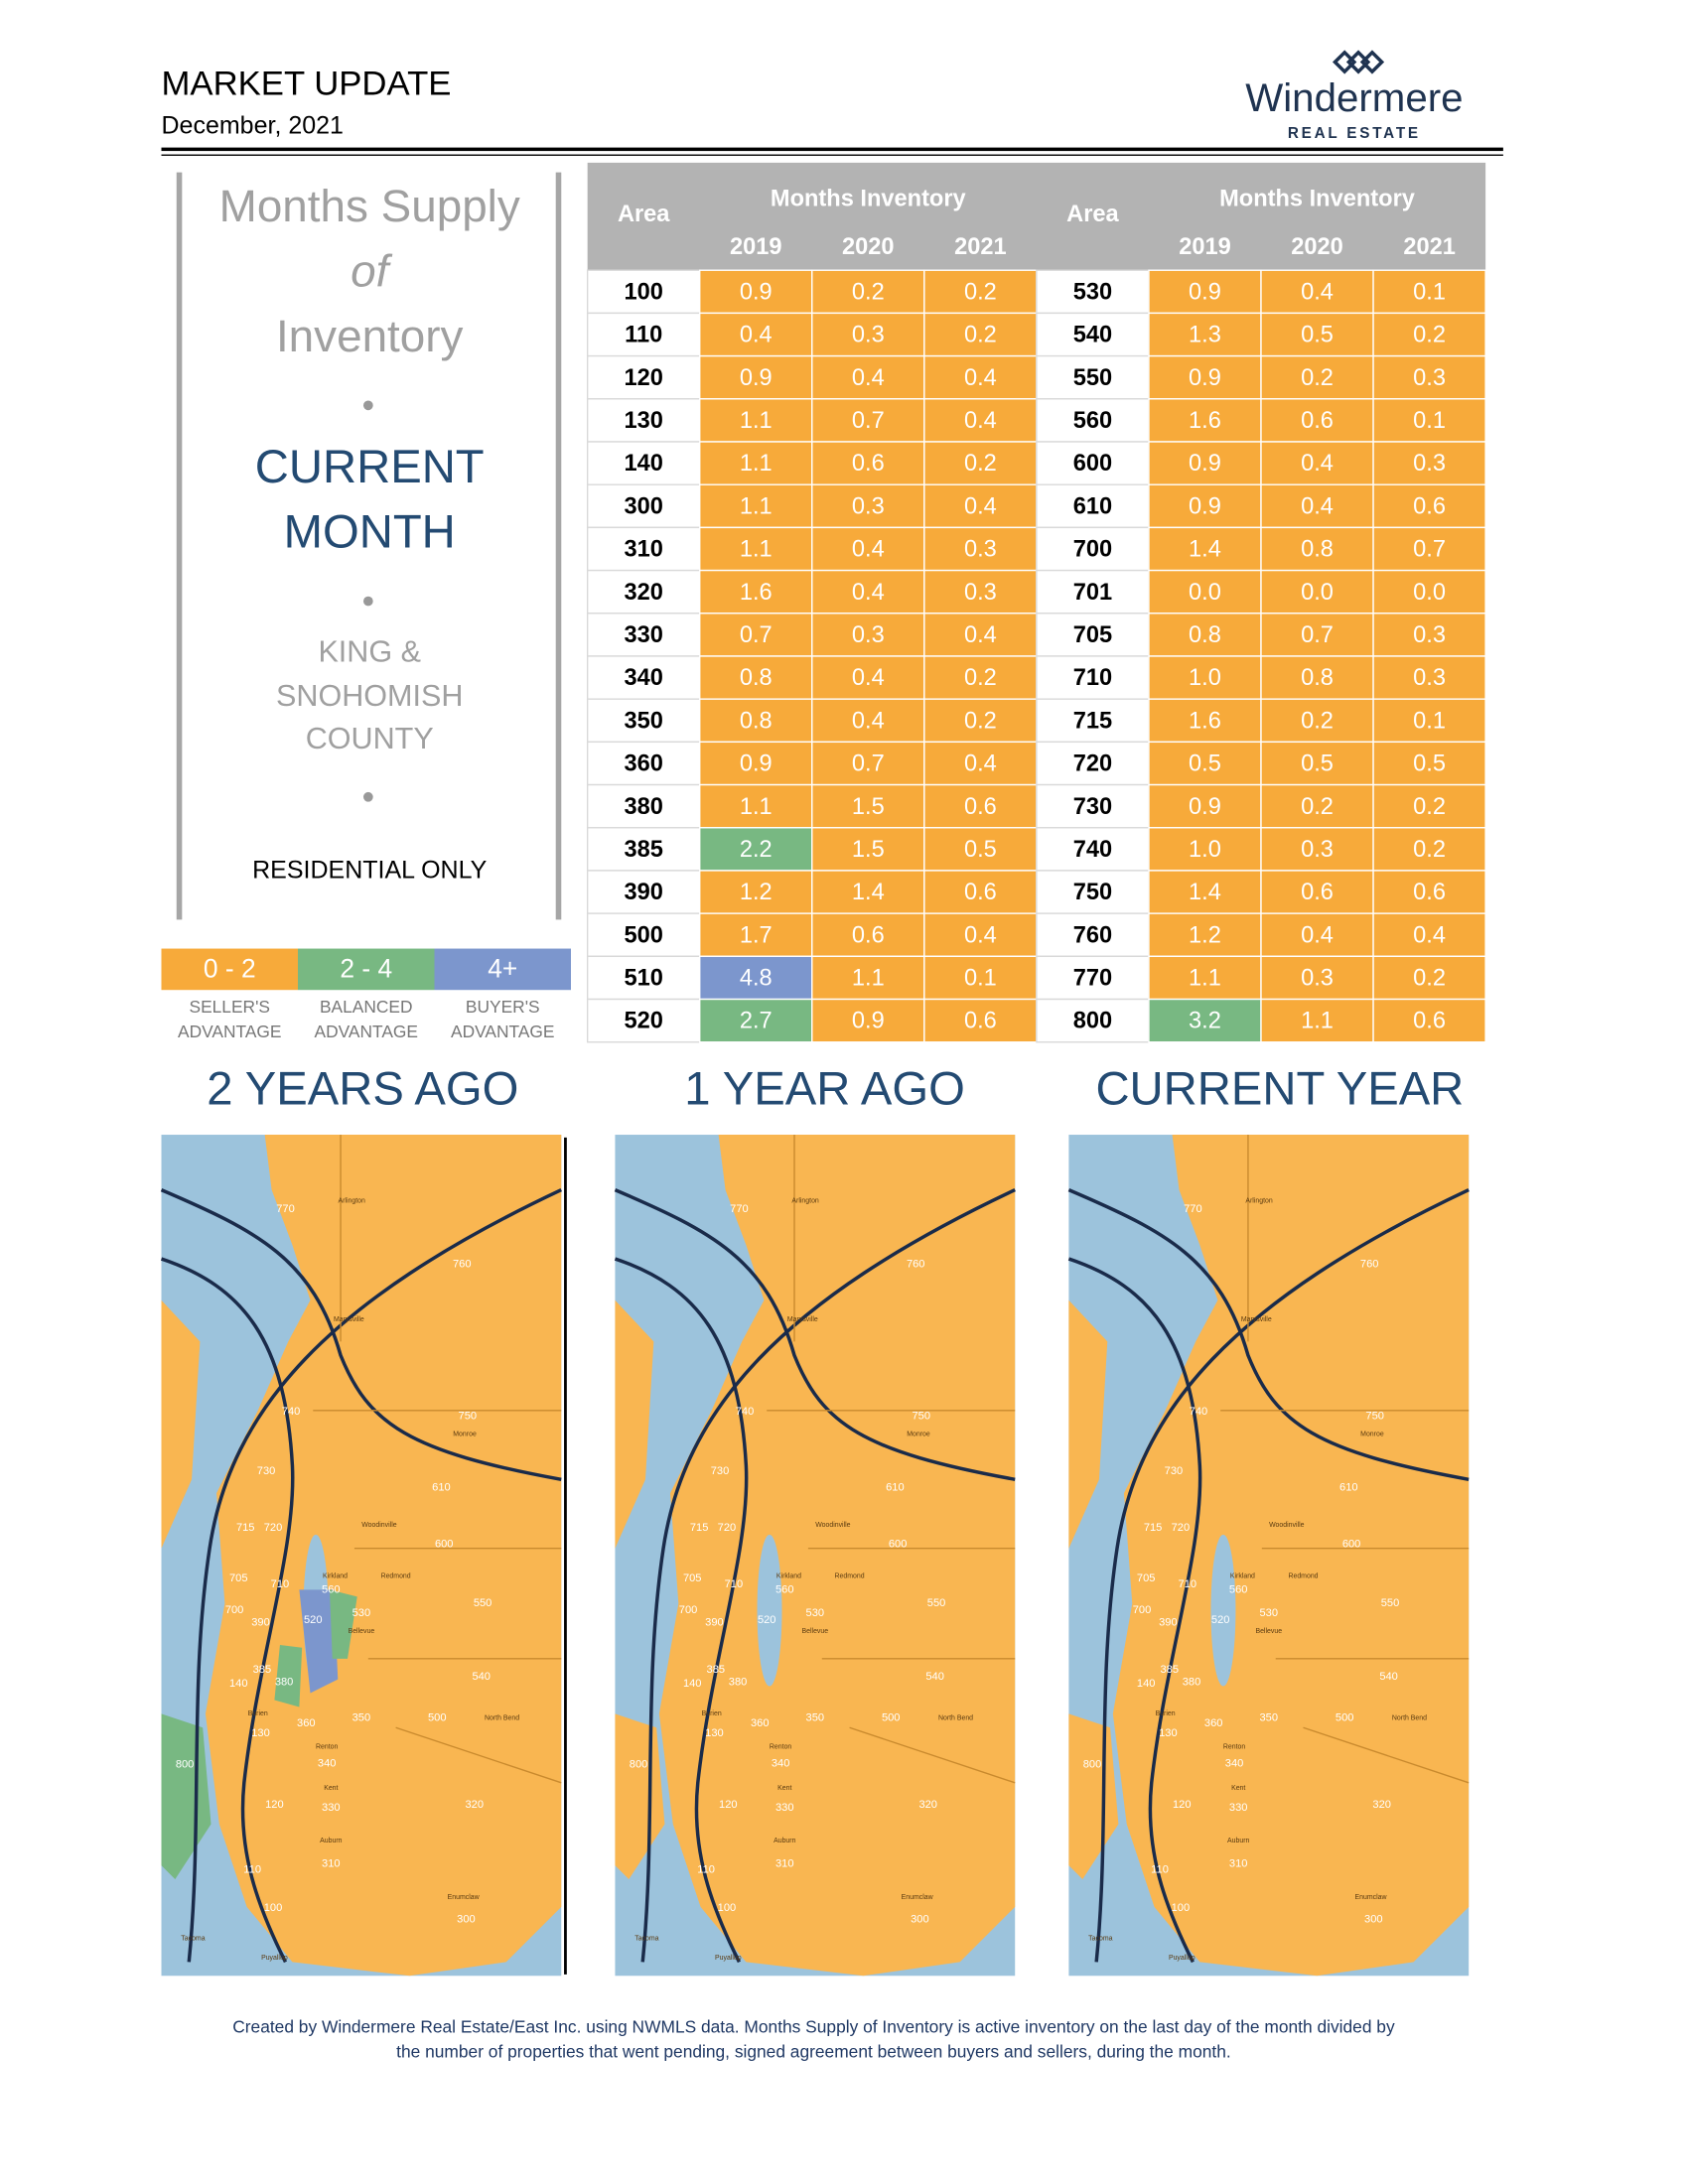 This screenshot has height=2184, width=1688. Describe the element at coordinates (688, 1610) in the screenshot. I see `map-area: 700` at that location.